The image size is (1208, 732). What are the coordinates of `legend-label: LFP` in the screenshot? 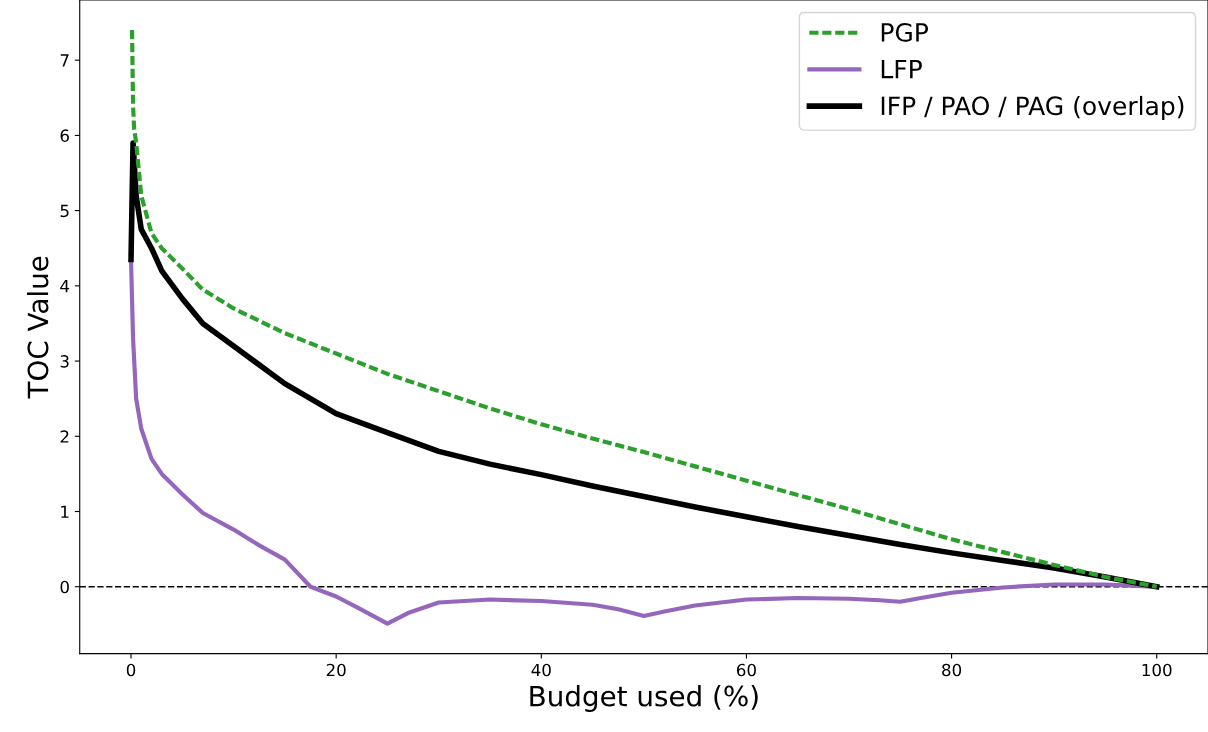 It's located at (901, 69).